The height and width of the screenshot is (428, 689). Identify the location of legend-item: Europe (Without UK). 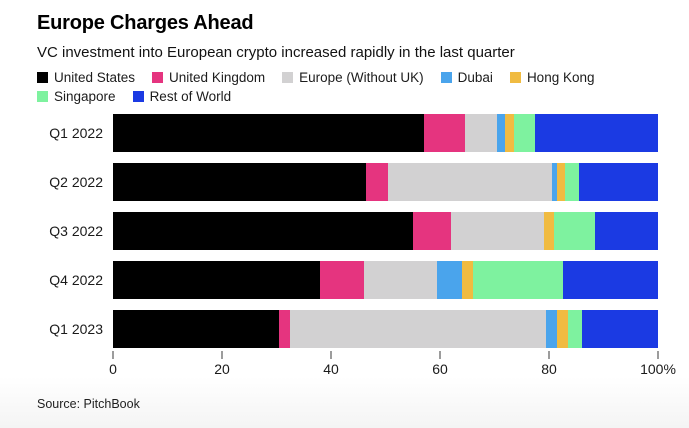
(353, 77).